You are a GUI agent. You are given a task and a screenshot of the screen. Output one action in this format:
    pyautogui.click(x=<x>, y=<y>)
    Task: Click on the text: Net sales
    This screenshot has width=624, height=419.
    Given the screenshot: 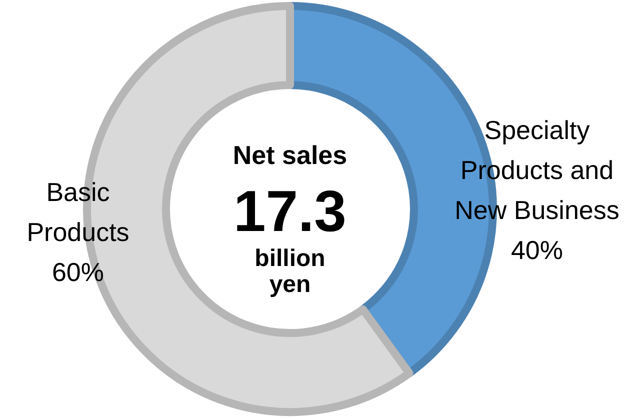 What is the action you would take?
    pyautogui.click(x=290, y=155)
    